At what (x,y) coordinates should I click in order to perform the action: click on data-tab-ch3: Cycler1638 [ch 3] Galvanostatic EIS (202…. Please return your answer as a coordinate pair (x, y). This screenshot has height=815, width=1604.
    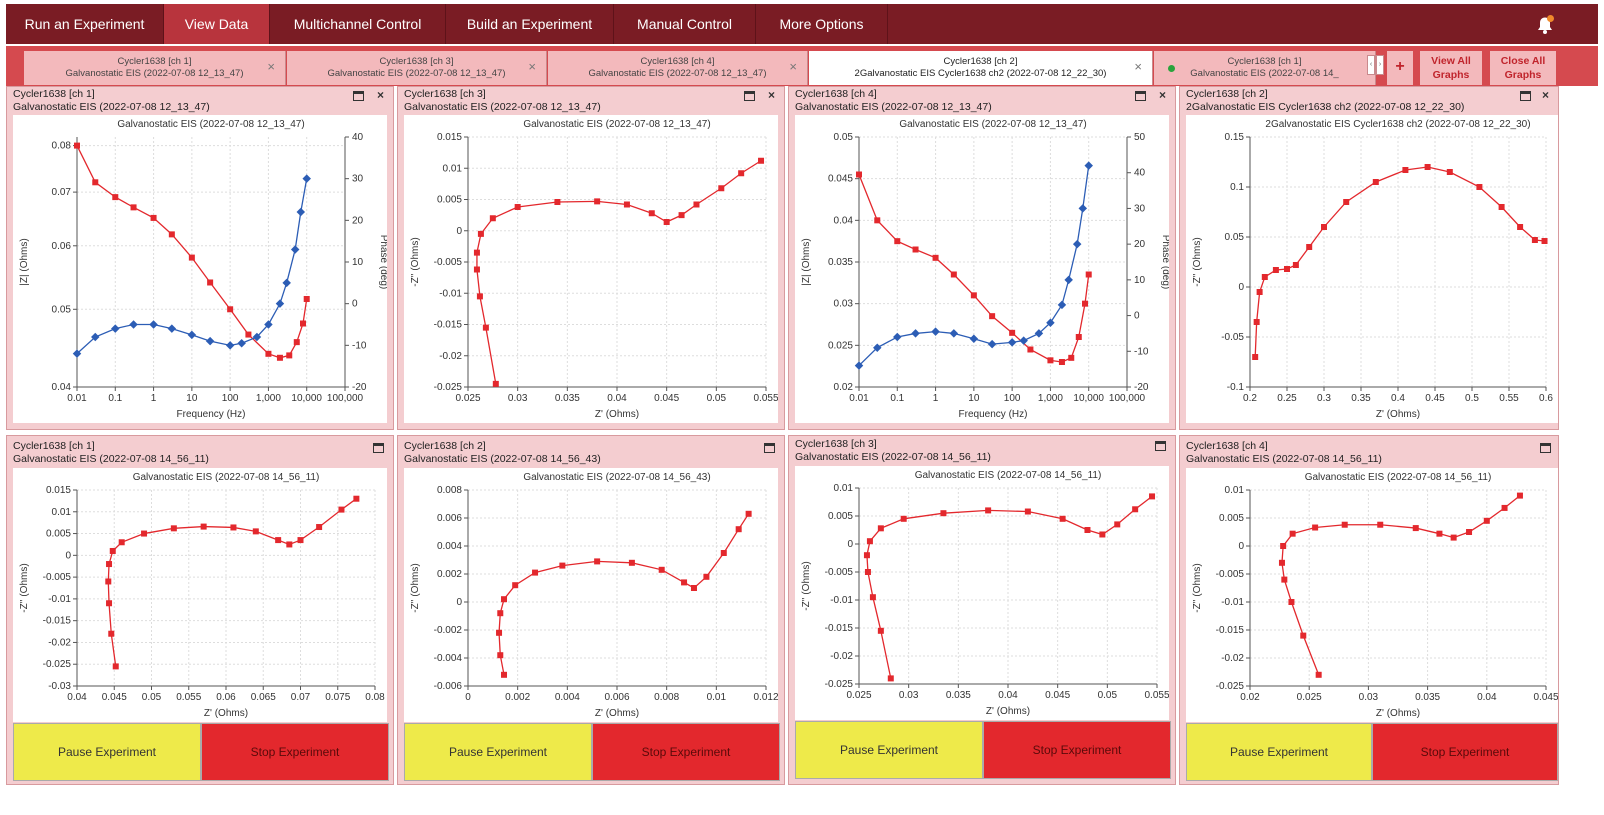
    Looking at the image, I should click on (417, 68).